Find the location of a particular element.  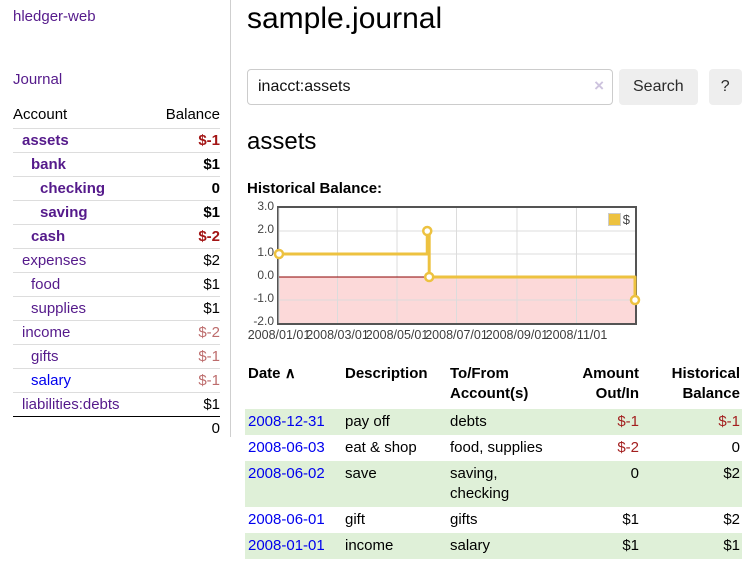

x-axis-tick-label: 2008/09/01 is located at coordinates (517, 335).